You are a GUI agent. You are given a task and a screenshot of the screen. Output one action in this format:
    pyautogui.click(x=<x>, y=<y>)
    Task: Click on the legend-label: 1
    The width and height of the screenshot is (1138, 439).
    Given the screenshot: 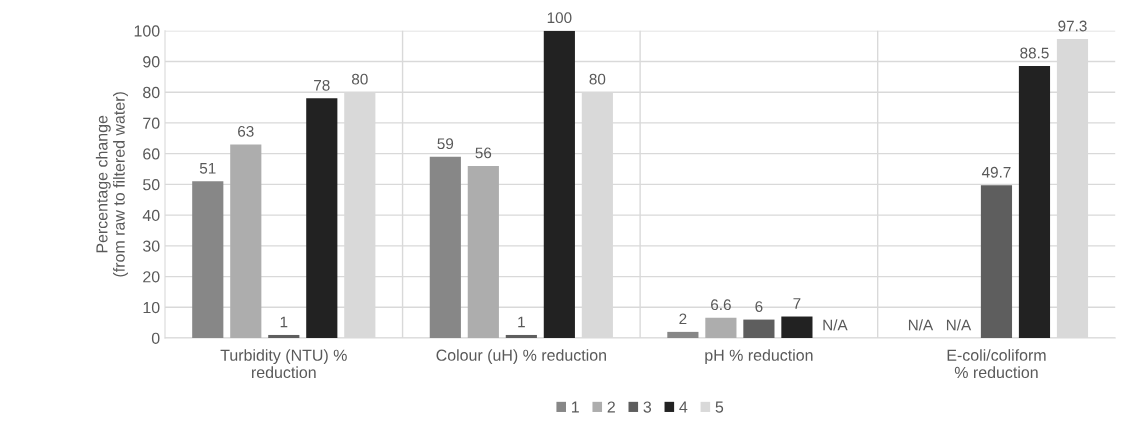 What is the action you would take?
    pyautogui.click(x=575, y=407)
    